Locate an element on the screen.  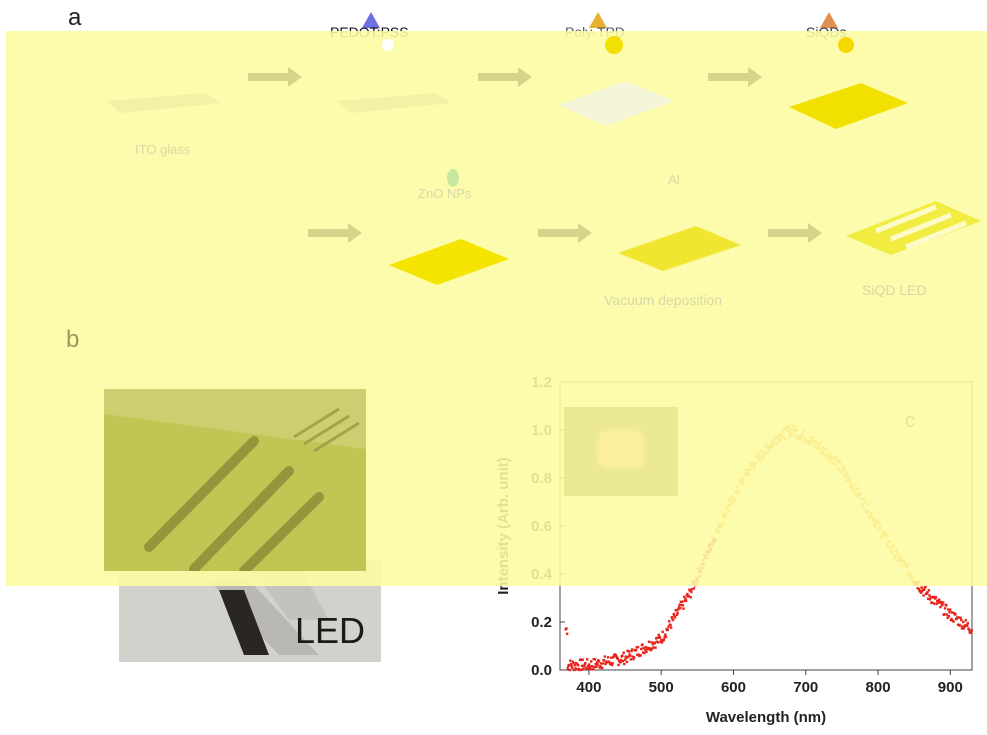
poly-tpd-drop-icon is located at coordinates (614, 45).